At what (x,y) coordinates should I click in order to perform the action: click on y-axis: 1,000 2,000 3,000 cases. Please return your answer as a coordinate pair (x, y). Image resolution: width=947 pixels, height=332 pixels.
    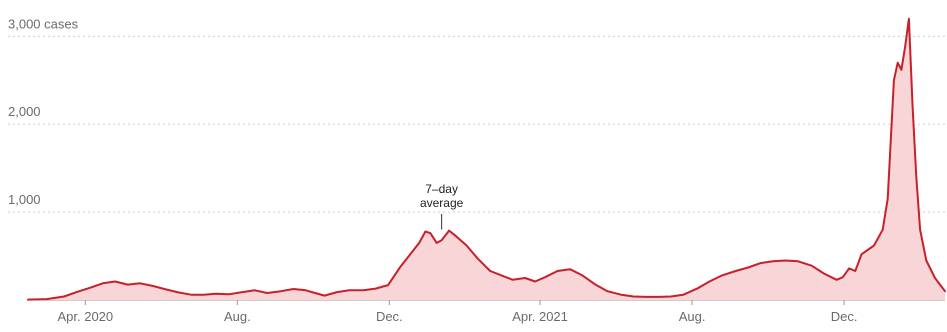
    Looking at the image, I should click on (43, 111).